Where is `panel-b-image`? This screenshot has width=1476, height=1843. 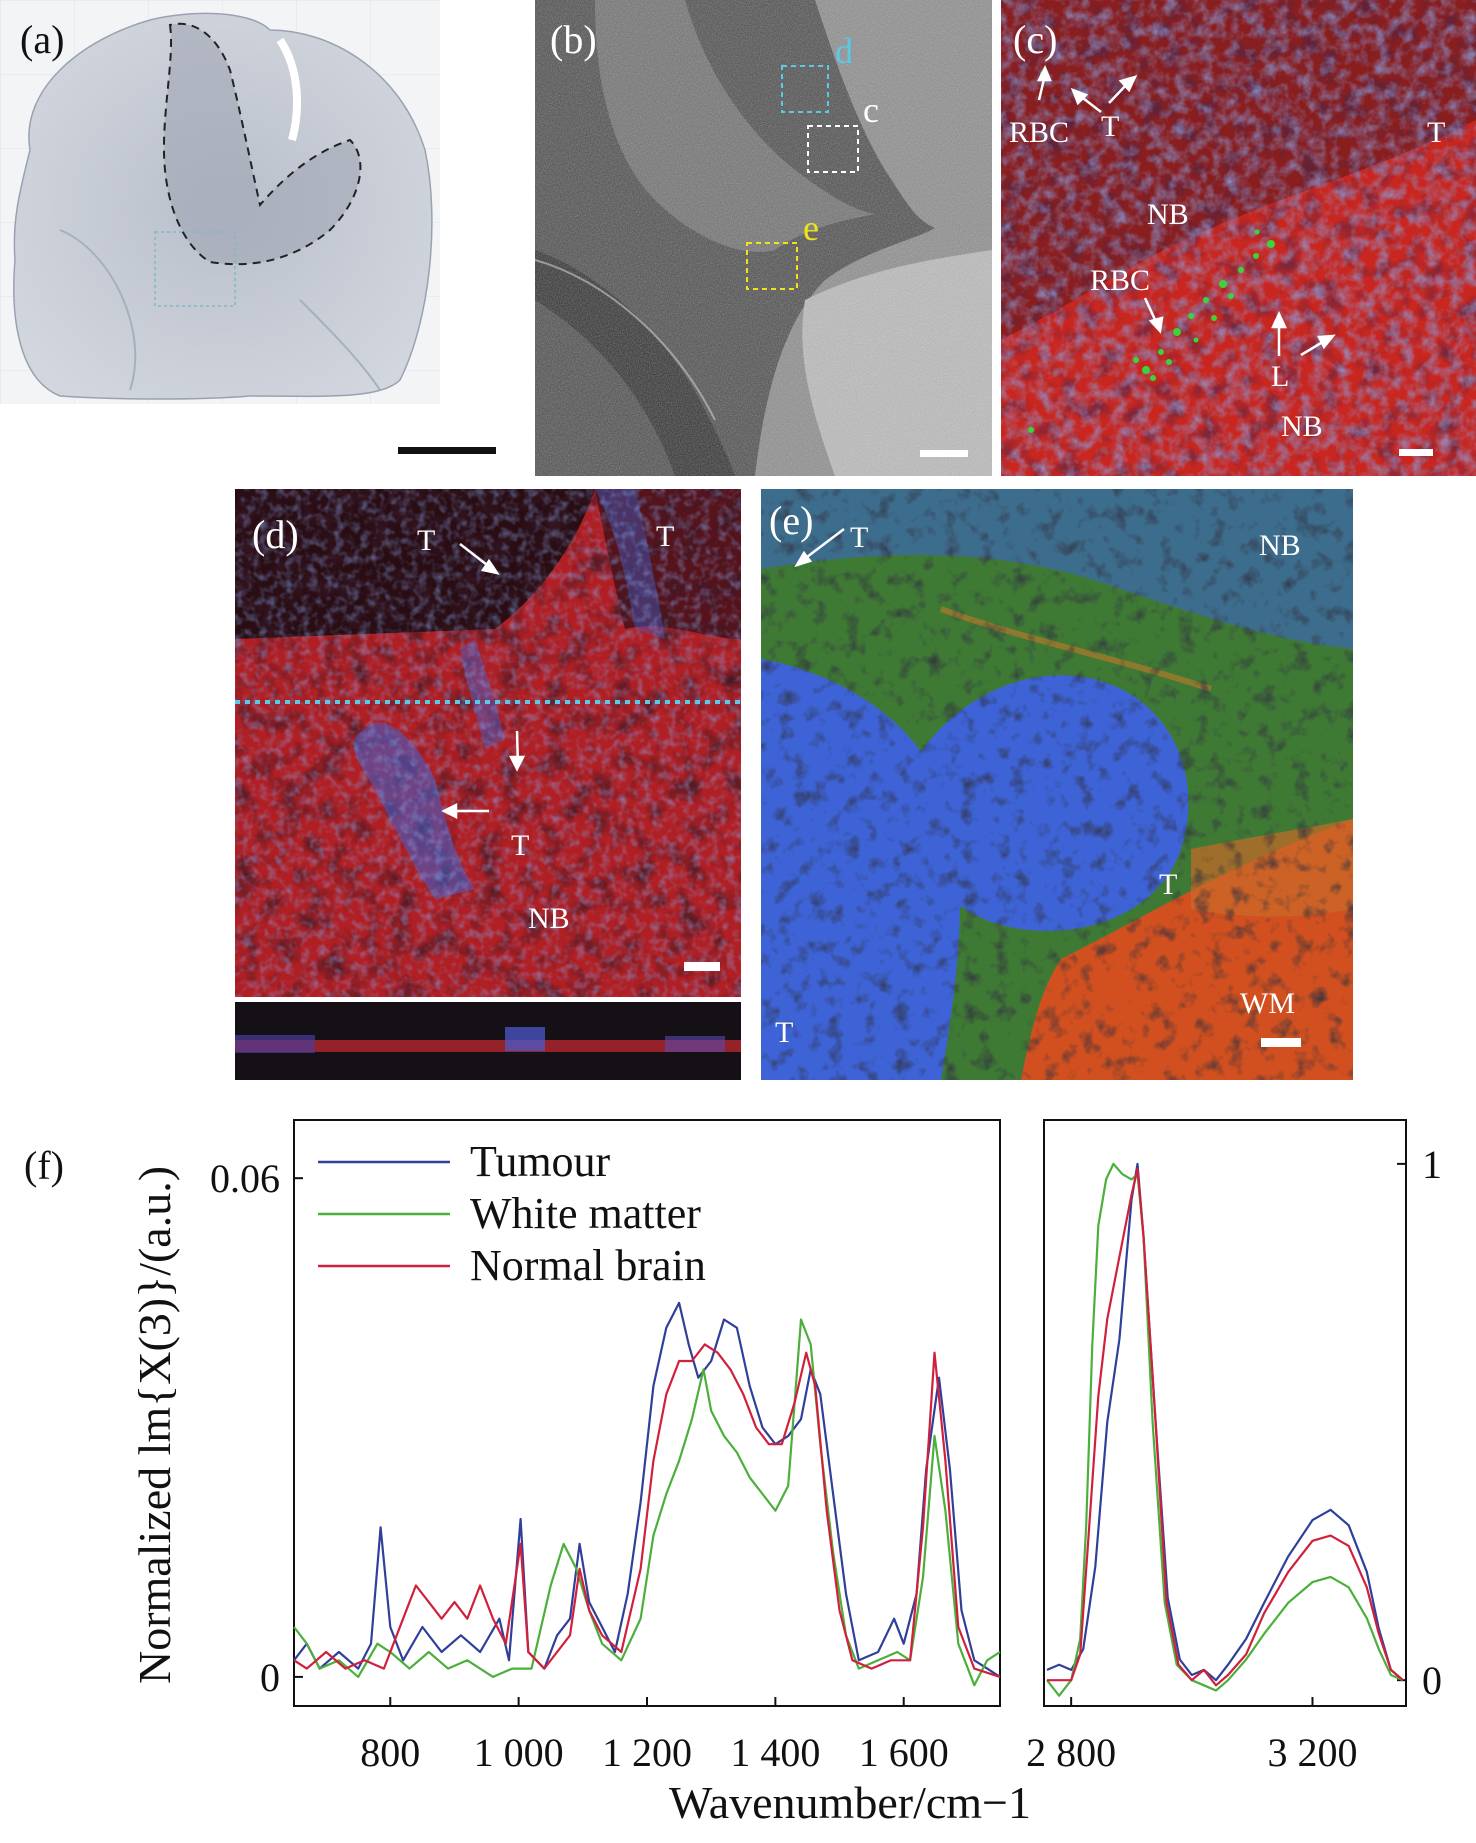 panel-b-image is located at coordinates (763, 238).